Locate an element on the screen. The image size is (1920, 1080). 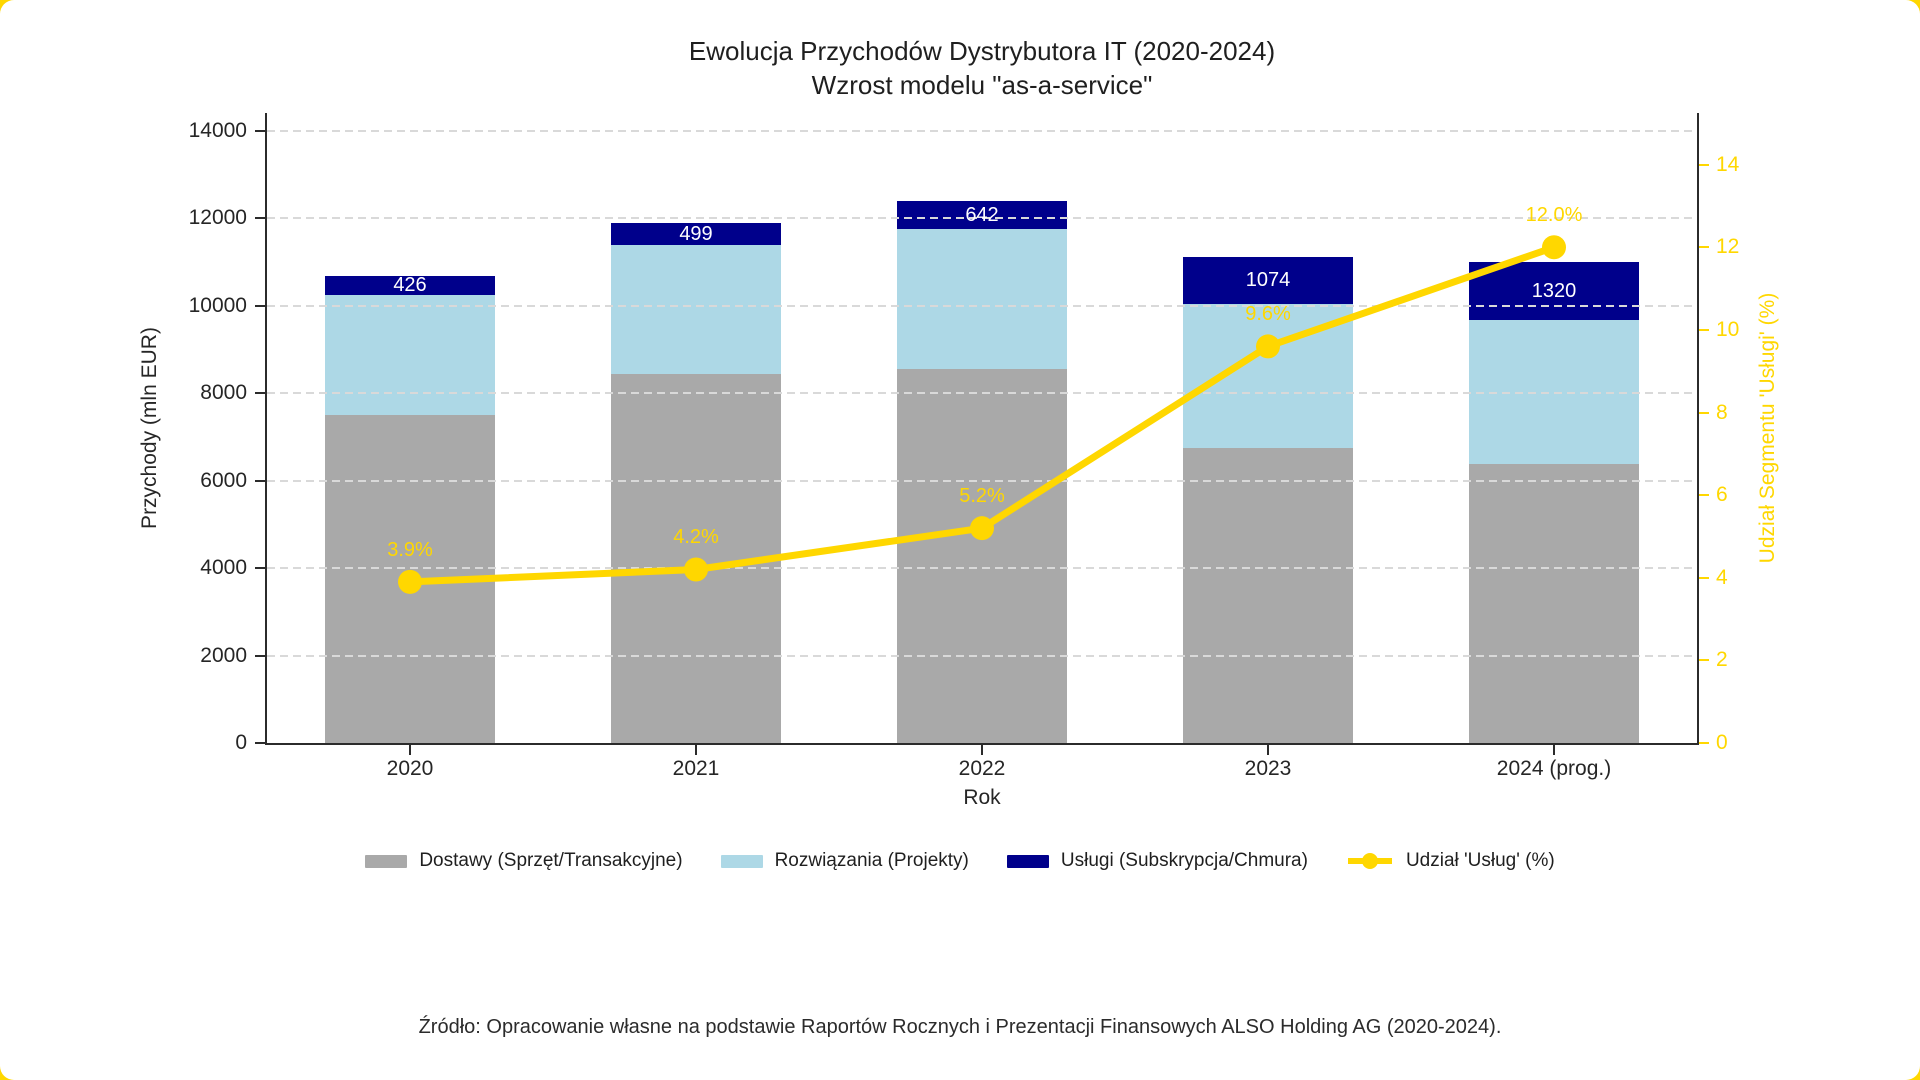
legend-item-udzial: Udział 'Usług' (%) is located at coordinates (1450, 861).